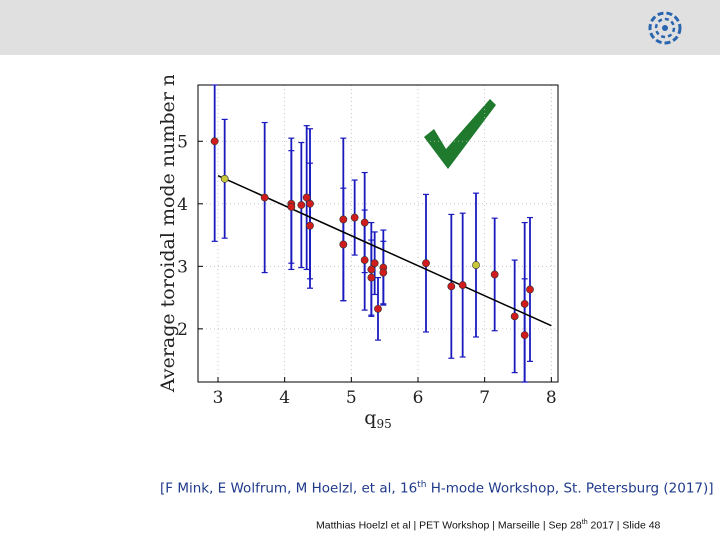  I want to click on y-axis-label: Average toroidal mode number n, so click(168, 234).